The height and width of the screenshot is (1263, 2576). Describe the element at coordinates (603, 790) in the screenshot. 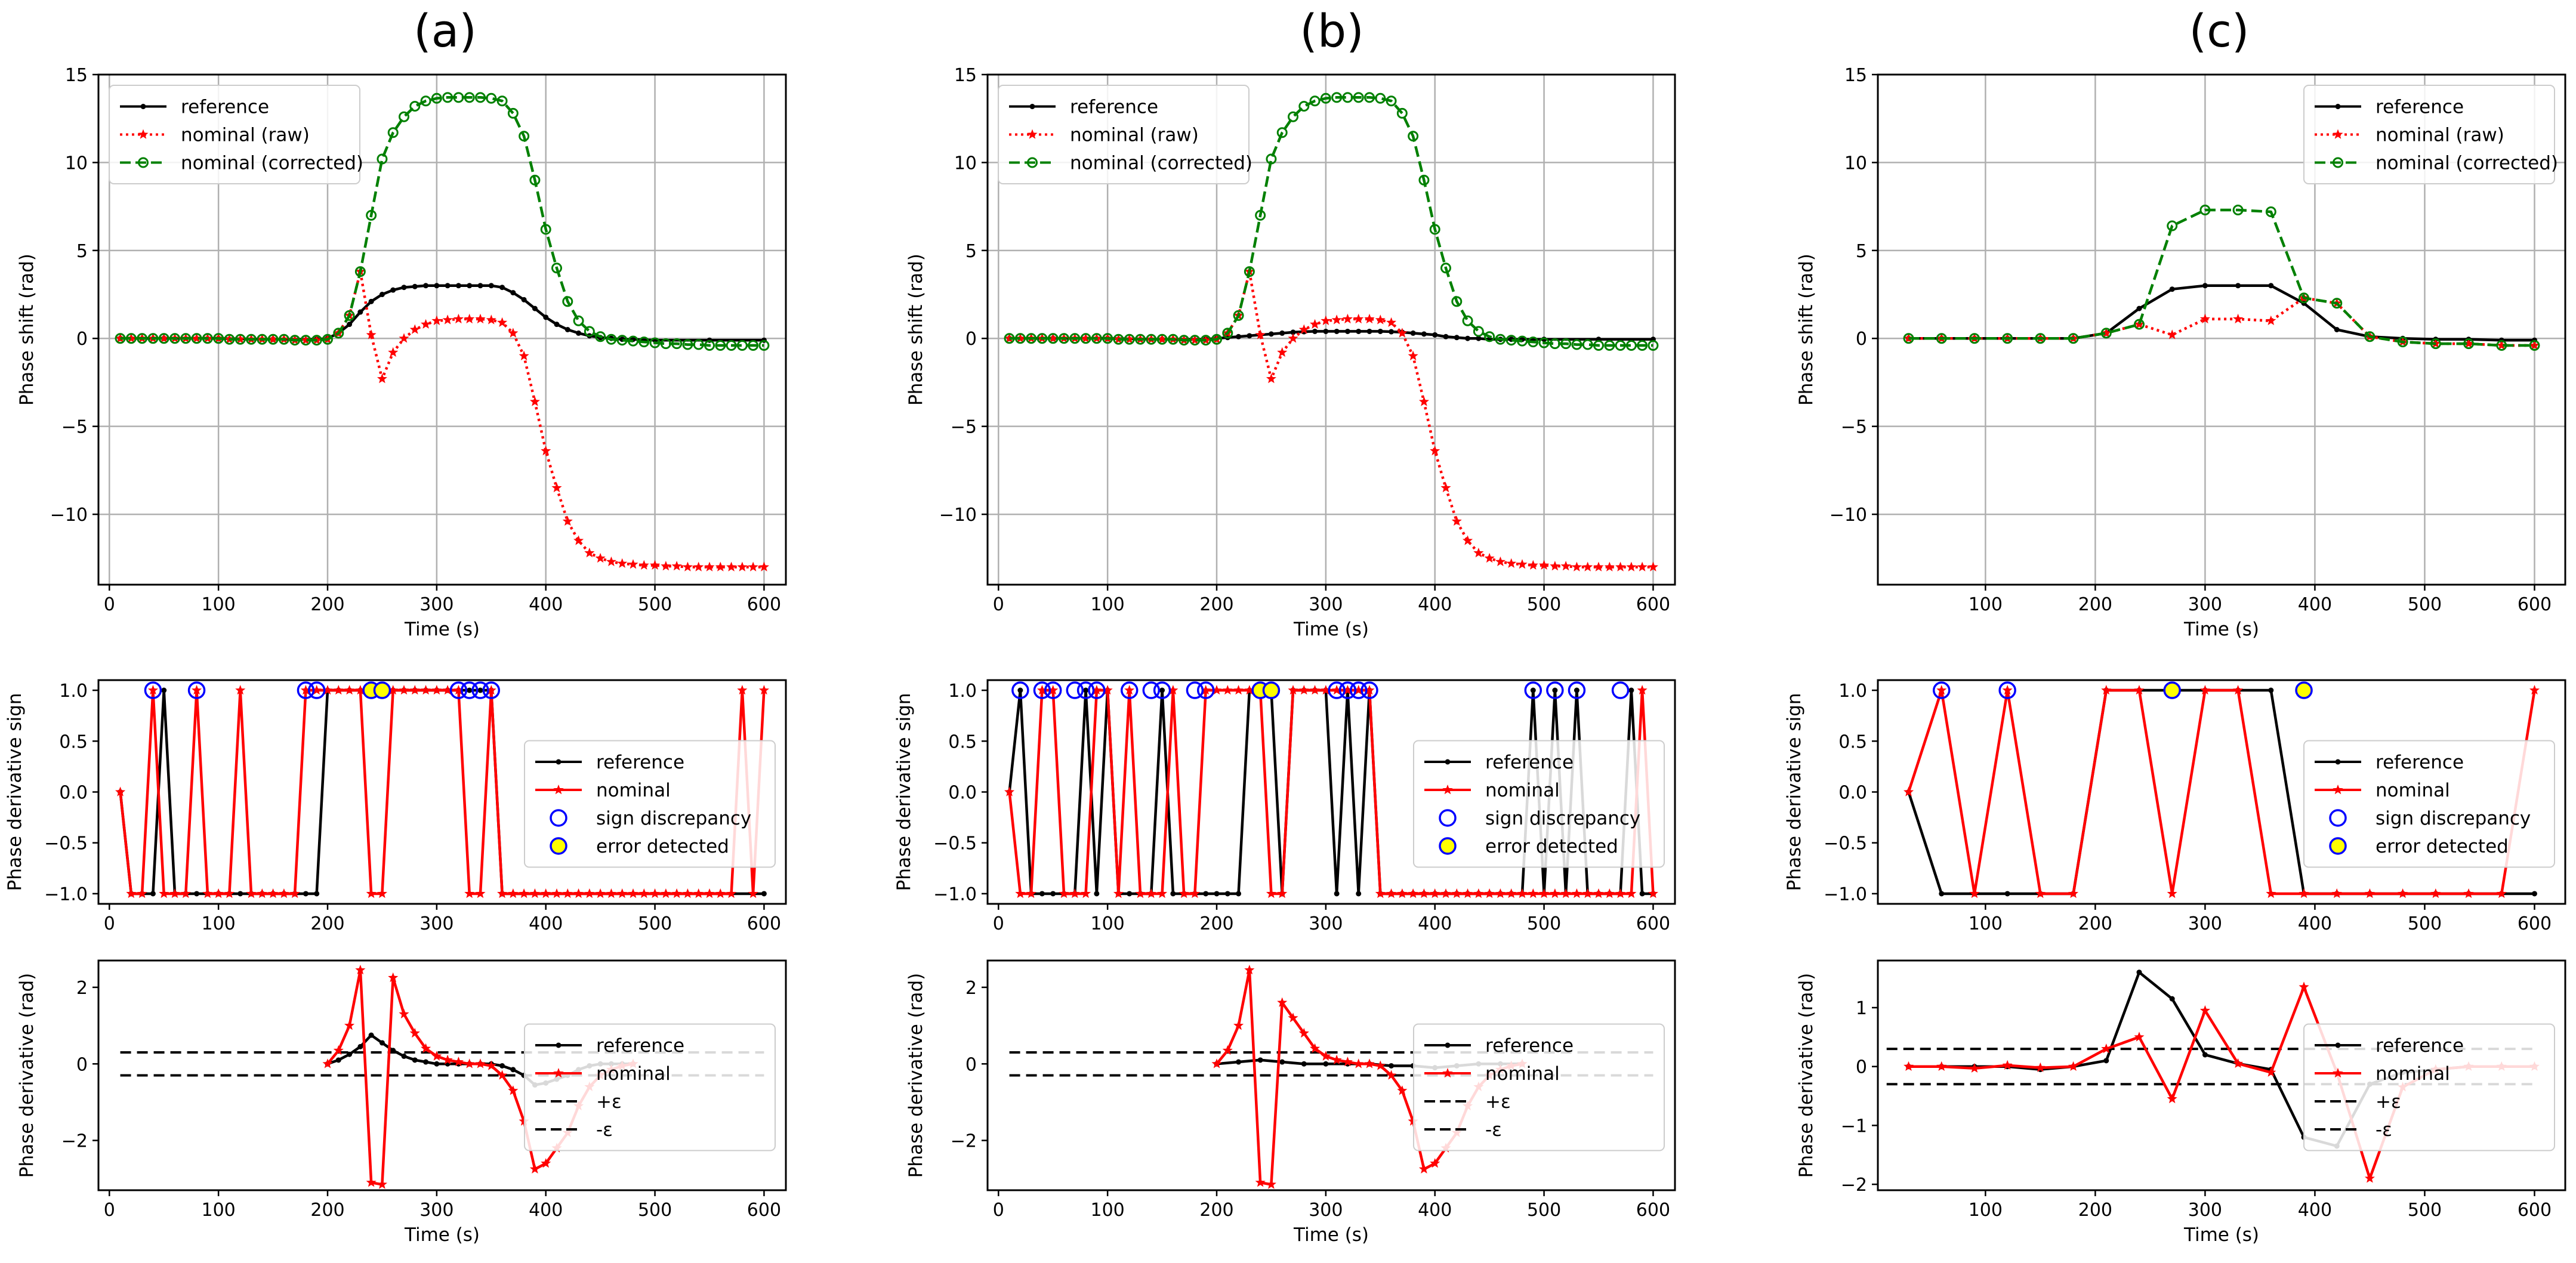

I see `legend-item: nominal` at that location.